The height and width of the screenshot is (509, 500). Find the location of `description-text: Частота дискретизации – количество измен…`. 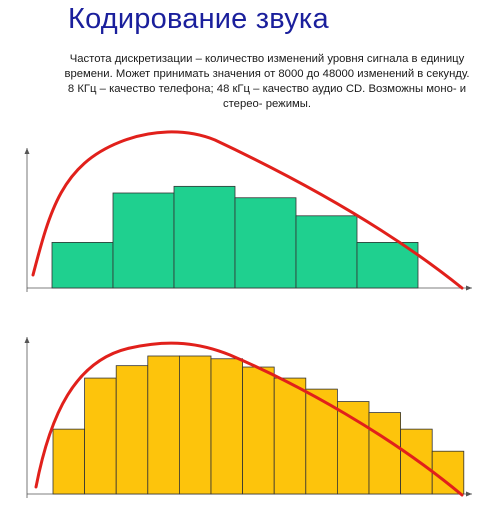

description-text: Частота дискретизации – количество измен… is located at coordinates (267, 81).